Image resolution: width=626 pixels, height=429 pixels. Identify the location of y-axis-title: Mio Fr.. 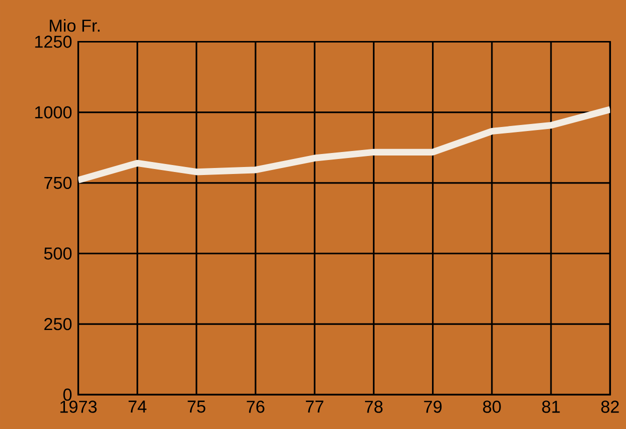
(75, 25).